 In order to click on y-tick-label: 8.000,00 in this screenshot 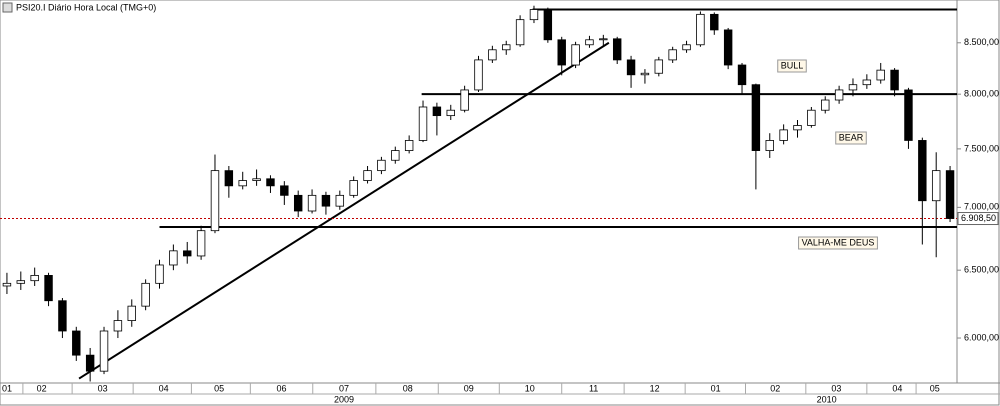, I will do `click(981, 94)`.